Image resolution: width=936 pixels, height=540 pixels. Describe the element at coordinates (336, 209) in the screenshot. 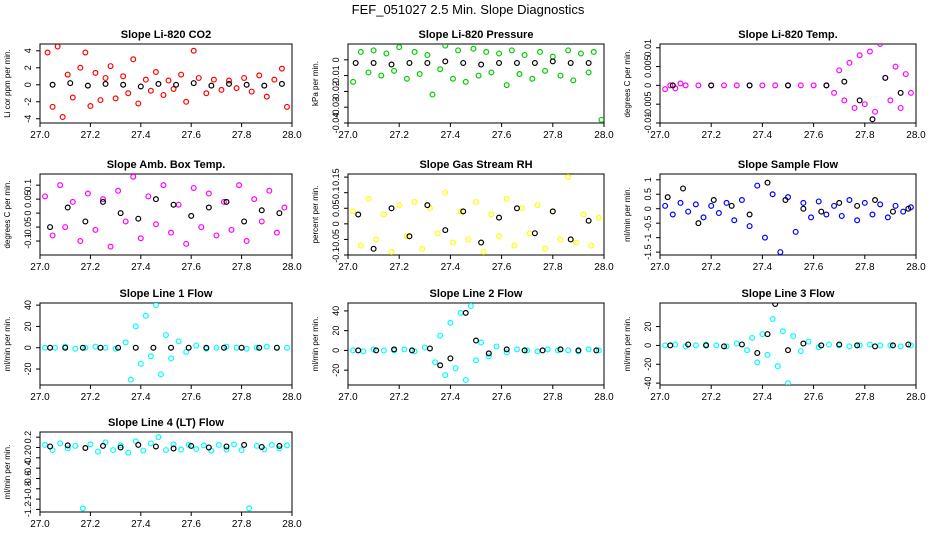

I see `y-tick-label: 0.05` at that location.